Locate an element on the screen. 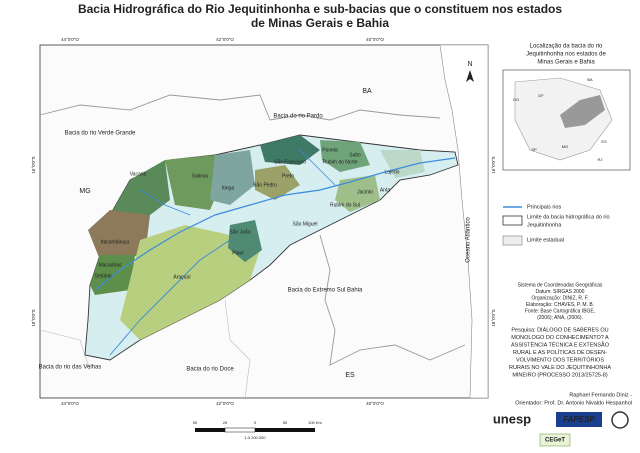 The image size is (640, 453). legend-label: Limite da bacia hidrográfica do rio is located at coordinates (568, 217).